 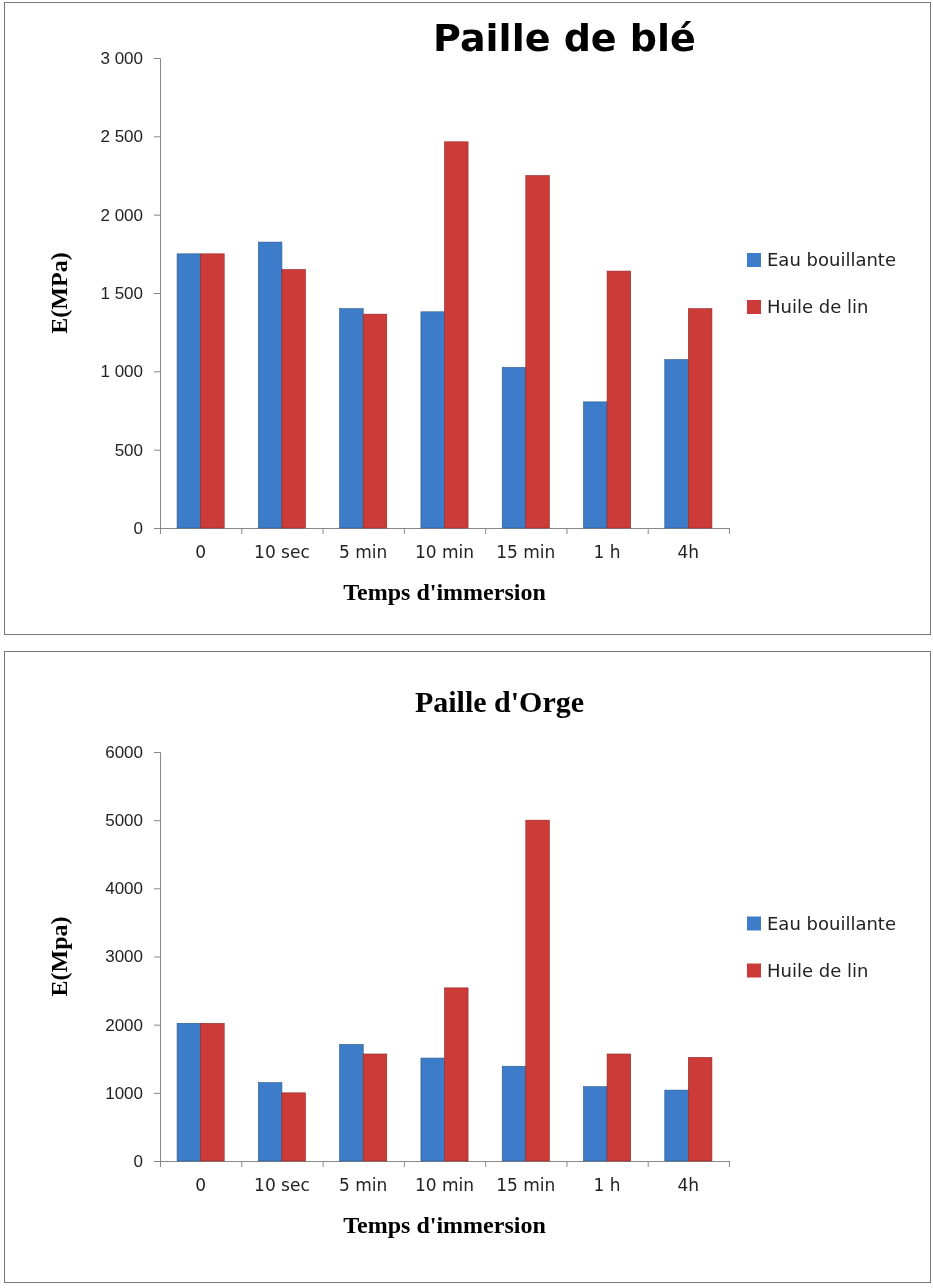 I want to click on y-tick-label: 2000, so click(x=124, y=1025).